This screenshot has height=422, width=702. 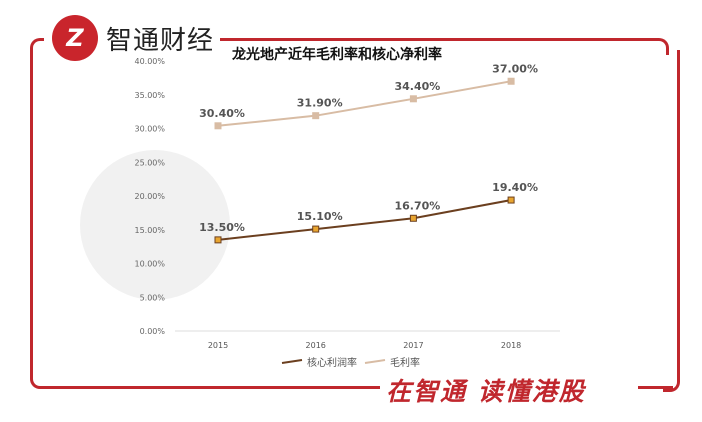 I want to click on brand-name: 智通财经, so click(x=160, y=41).